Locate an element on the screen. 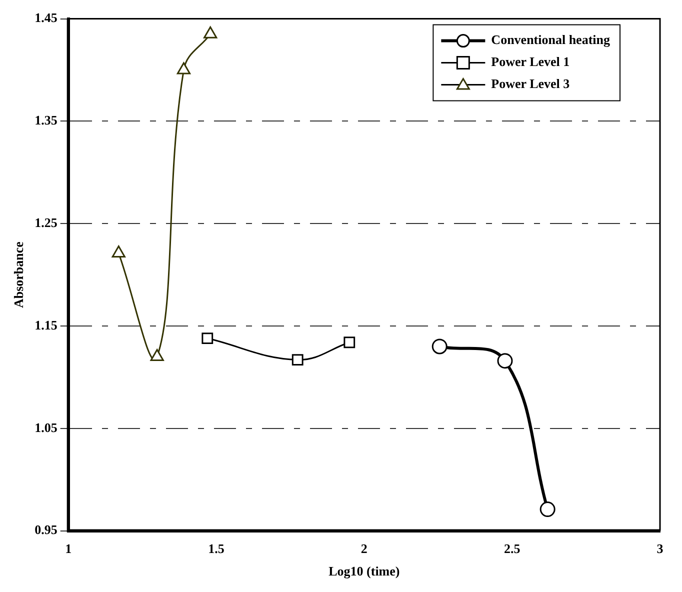 The width and height of the screenshot is (682, 592). y-tick-label: 0.95 is located at coordinates (46, 530).